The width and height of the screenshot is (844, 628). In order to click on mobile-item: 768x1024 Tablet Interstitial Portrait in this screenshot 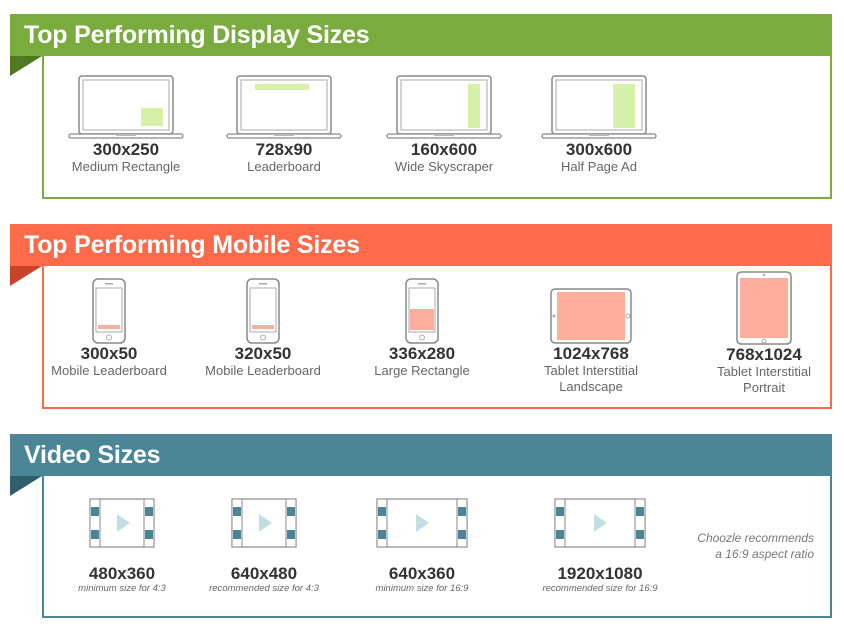, I will do `click(764, 333)`.